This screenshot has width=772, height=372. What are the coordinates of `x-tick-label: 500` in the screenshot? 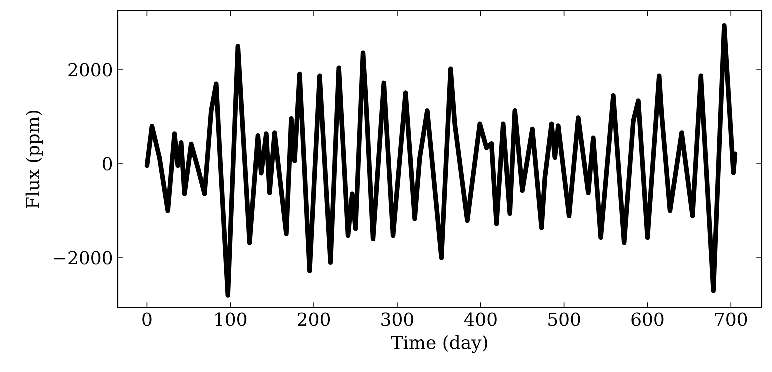 It's located at (564, 319).